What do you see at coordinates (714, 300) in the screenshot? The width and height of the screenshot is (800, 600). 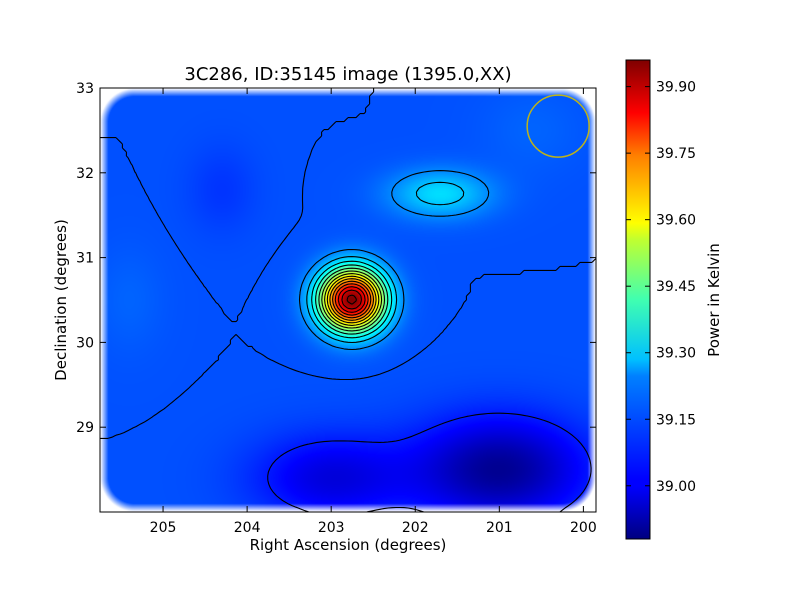 I see `colorbar-label: Power in Kelvin` at bounding box center [714, 300].